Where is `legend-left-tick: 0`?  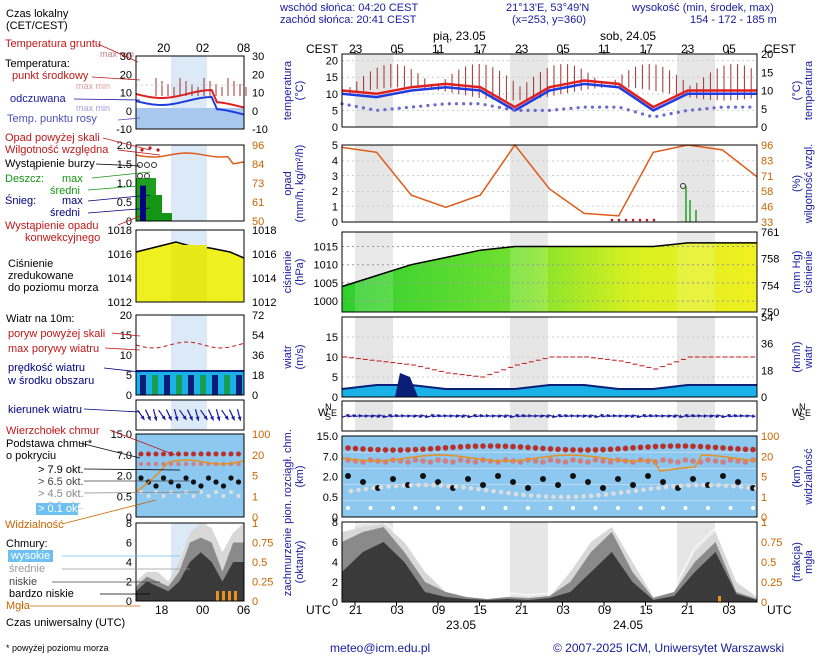 legend-left-tick: 0 is located at coordinates (129, 518).